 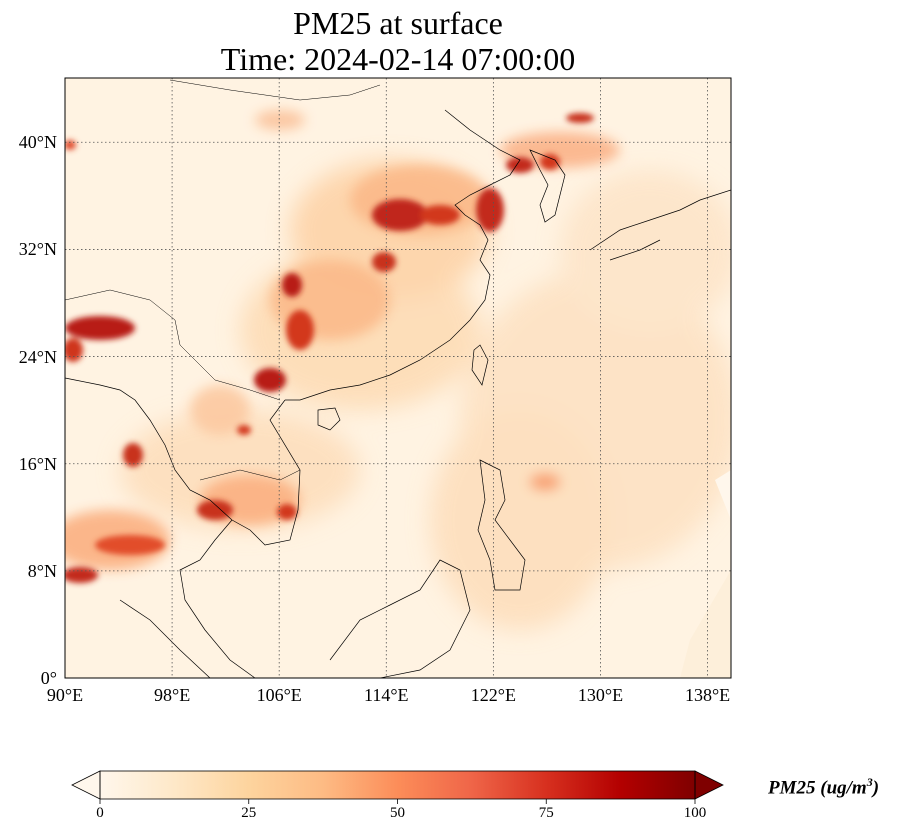 I want to click on lon-label: 130°E, so click(x=600, y=695).